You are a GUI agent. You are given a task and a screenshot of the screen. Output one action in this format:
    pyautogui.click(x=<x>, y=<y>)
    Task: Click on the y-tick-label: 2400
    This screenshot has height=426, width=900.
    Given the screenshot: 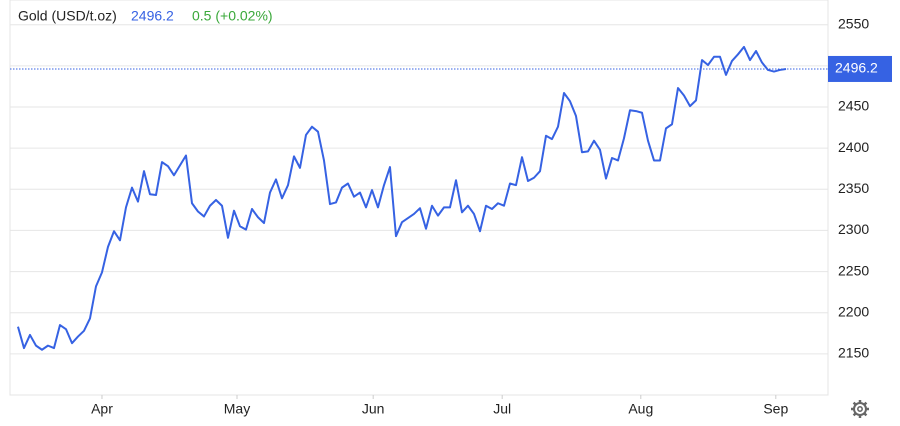 What is the action you would take?
    pyautogui.click(x=853, y=147)
    